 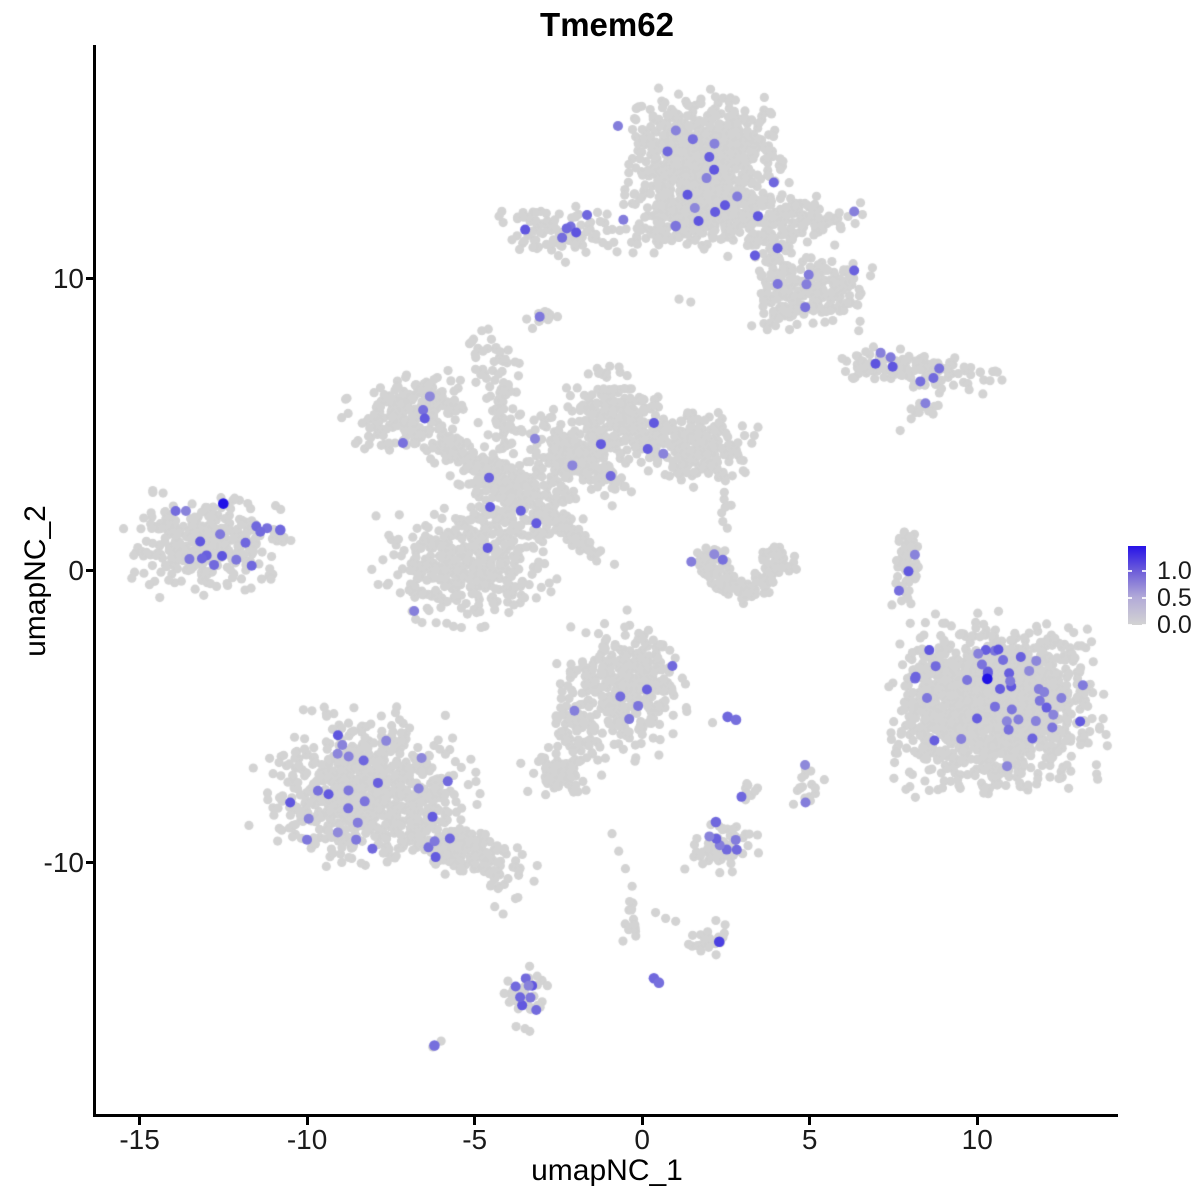 I want to click on colorbar-legend: 1.0 0.5 0.0, so click(x=1164, y=592).